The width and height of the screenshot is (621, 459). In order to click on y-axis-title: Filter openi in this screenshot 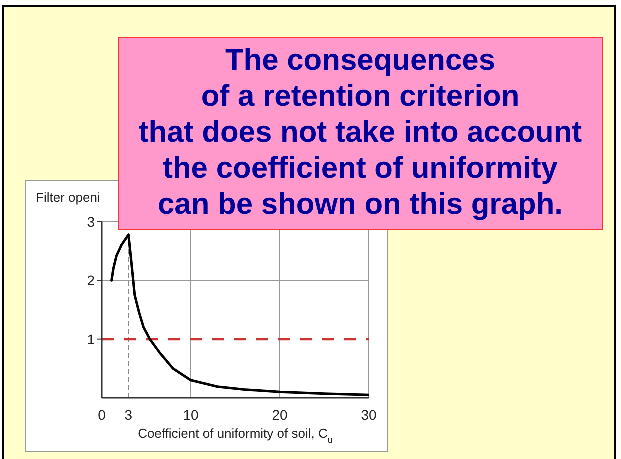, I will do `click(68, 197)`.